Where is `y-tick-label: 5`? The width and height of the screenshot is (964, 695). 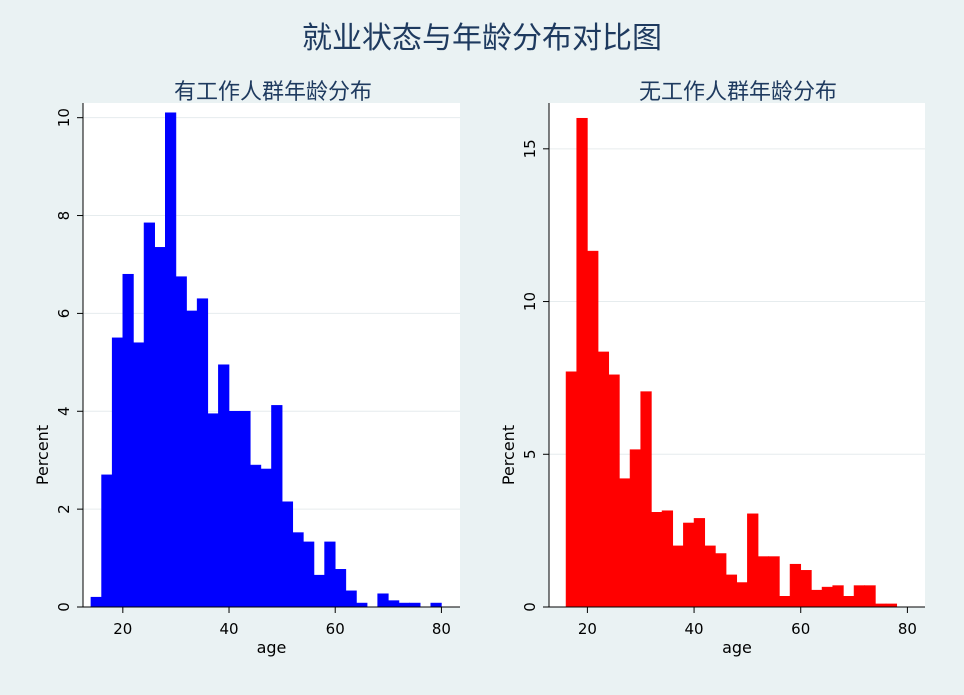
y-tick-label: 5 is located at coordinates (530, 454).